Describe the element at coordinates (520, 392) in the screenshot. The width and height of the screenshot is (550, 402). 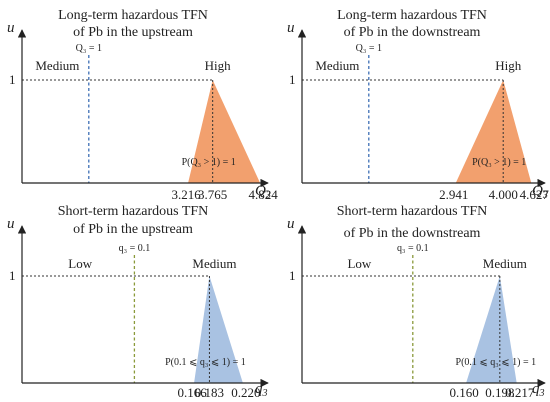
I see `x-tick-label-3: 0.217` at that location.